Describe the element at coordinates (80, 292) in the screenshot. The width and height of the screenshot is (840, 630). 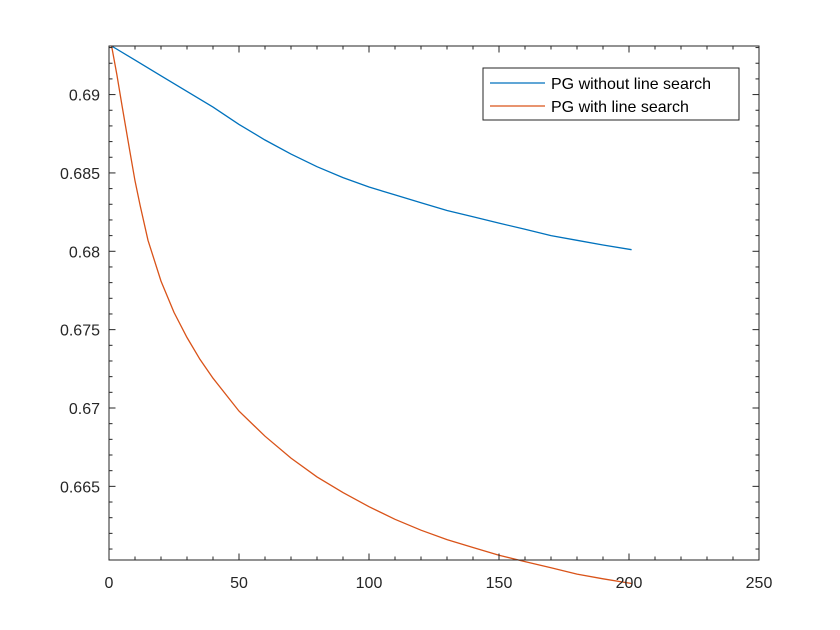
I see `y-tick-labels: 0.665 0.67 0.675 0.68 0.685 0.69` at that location.